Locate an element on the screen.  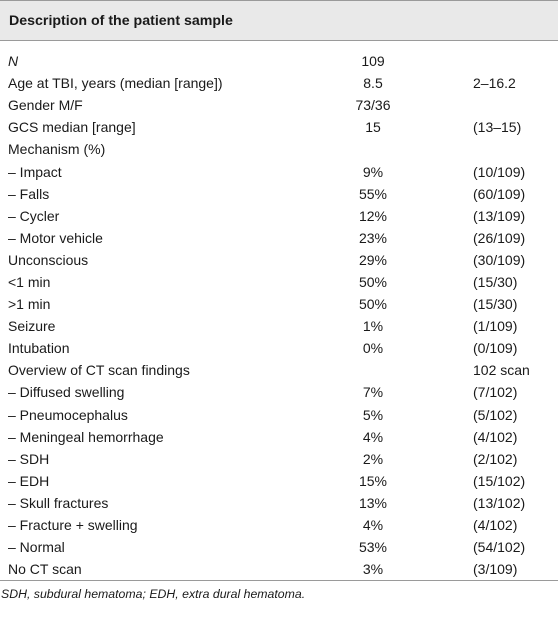
table-row: >1 min 50% (15/30) is located at coordinates (279, 304).